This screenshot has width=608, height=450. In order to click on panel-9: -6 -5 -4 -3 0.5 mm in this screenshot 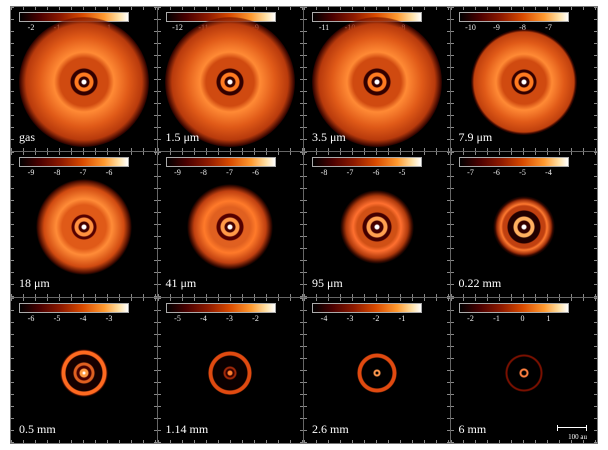, I will do `click(84, 370)`.